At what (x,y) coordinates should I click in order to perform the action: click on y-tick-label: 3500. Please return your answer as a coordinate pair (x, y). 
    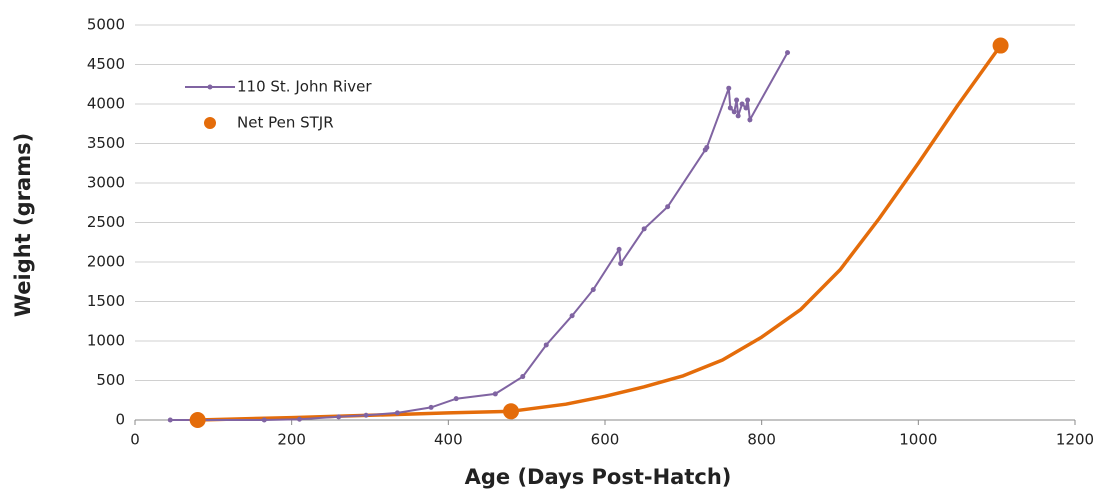
    Looking at the image, I should click on (106, 143).